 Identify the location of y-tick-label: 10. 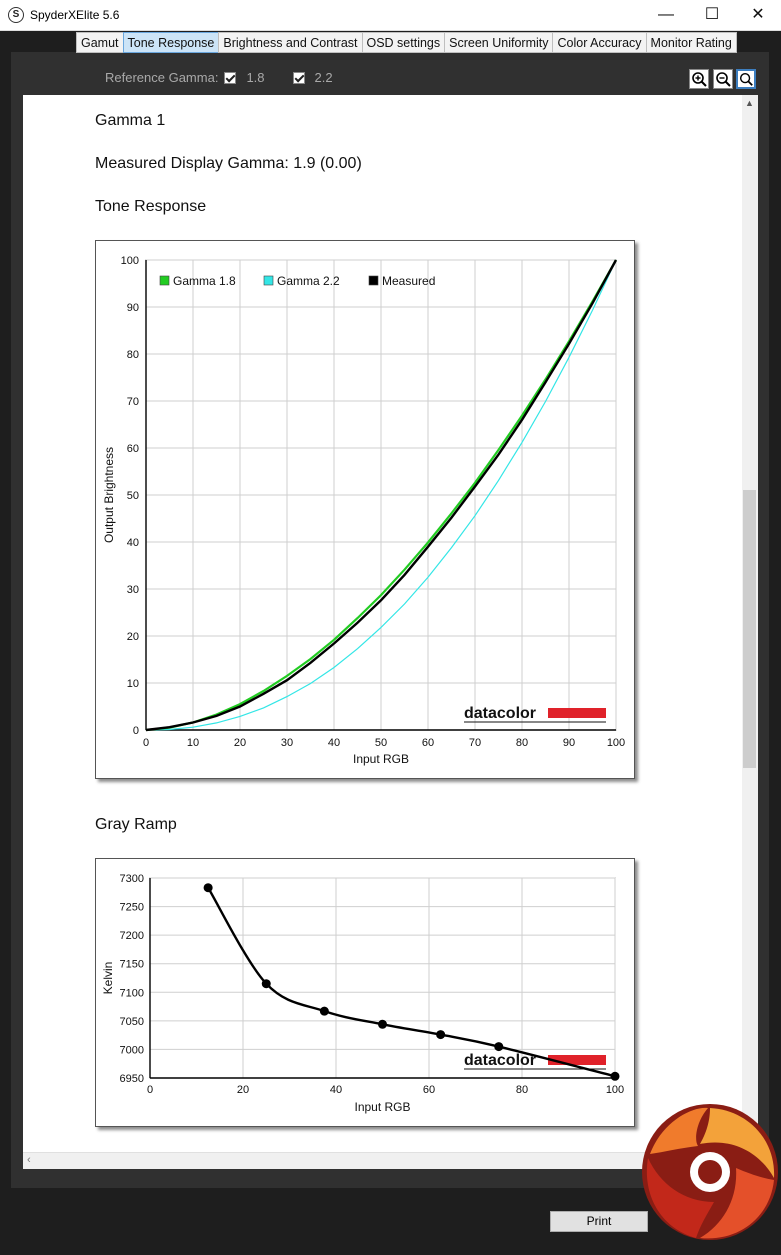
(133, 684).